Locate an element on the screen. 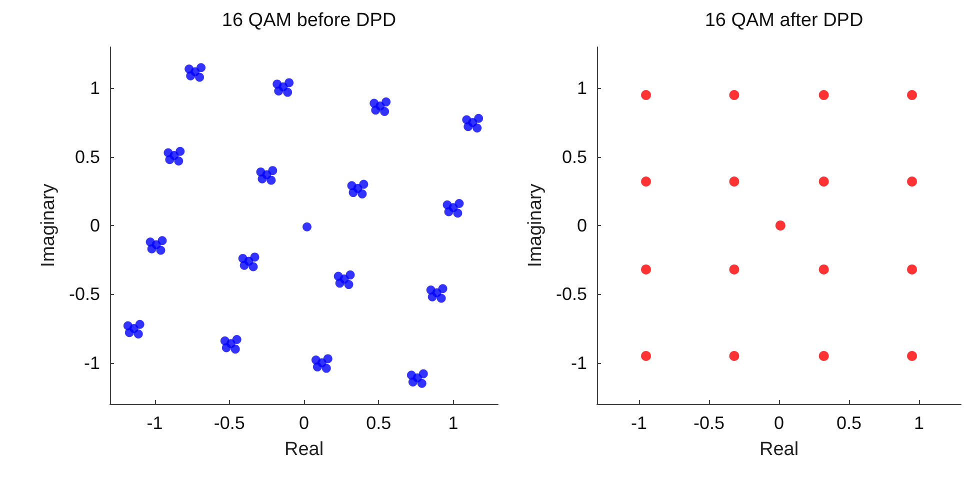 Image resolution: width=969 pixels, height=480 pixels. chart-title: 16 QAM after DPD is located at coordinates (784, 20).